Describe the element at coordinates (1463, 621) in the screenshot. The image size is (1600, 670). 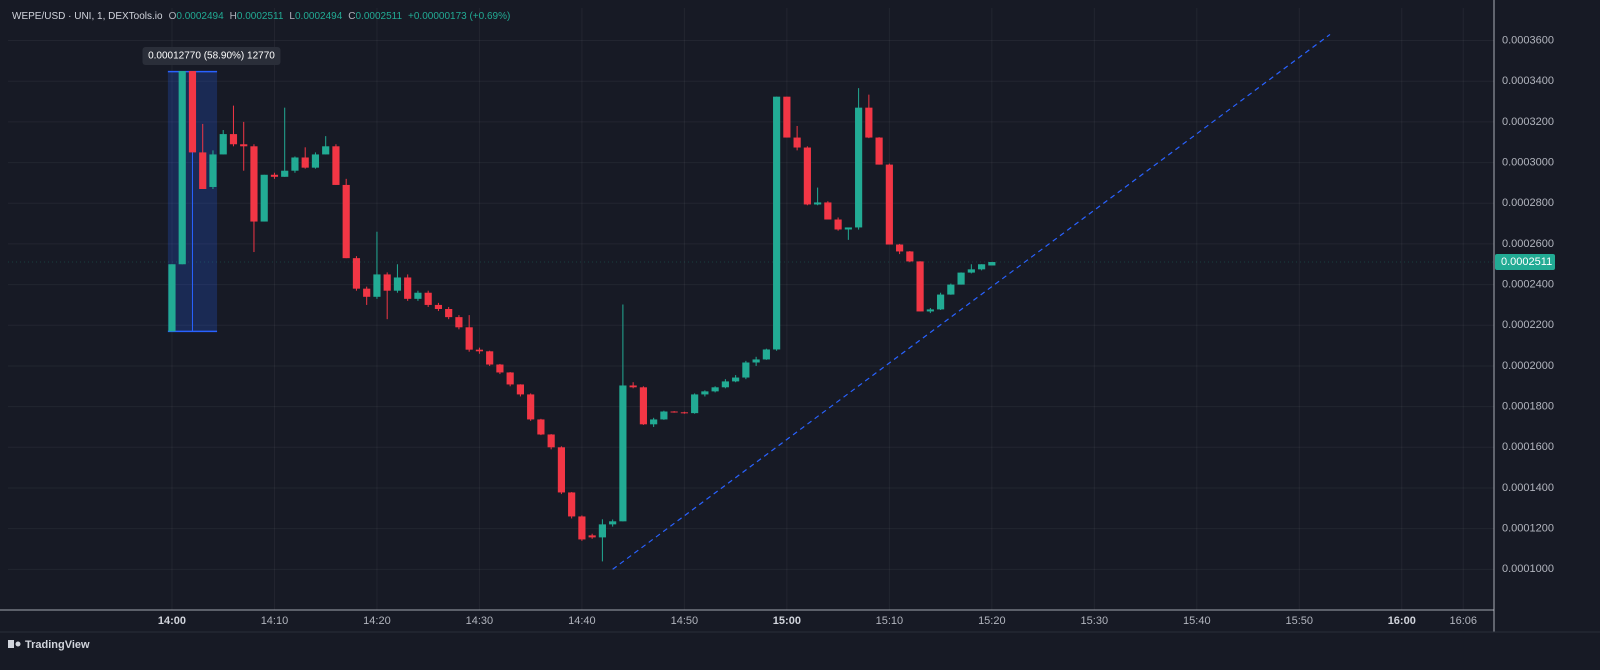
I see `x-tick-label: 16:06` at that location.